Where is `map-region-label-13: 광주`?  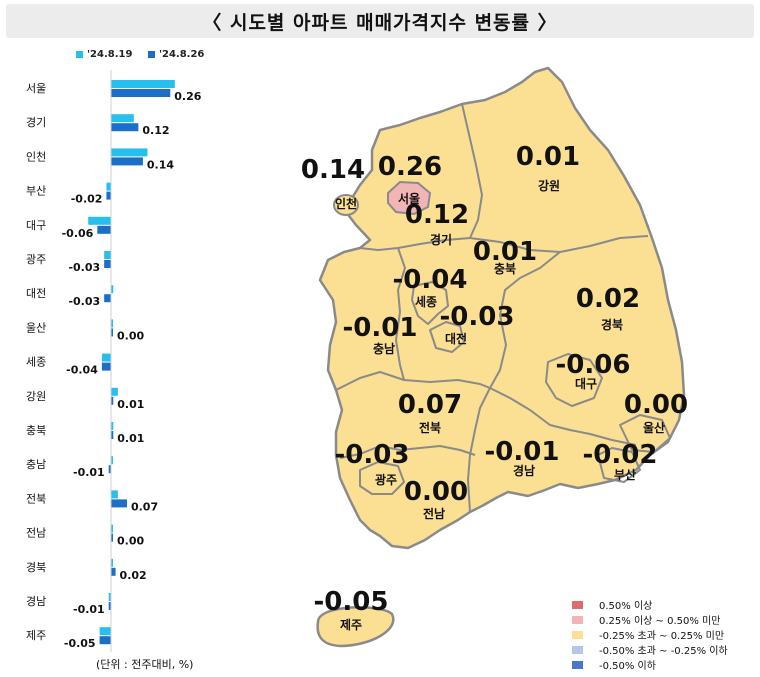 map-region-label-13: 광주 is located at coordinates (386, 479).